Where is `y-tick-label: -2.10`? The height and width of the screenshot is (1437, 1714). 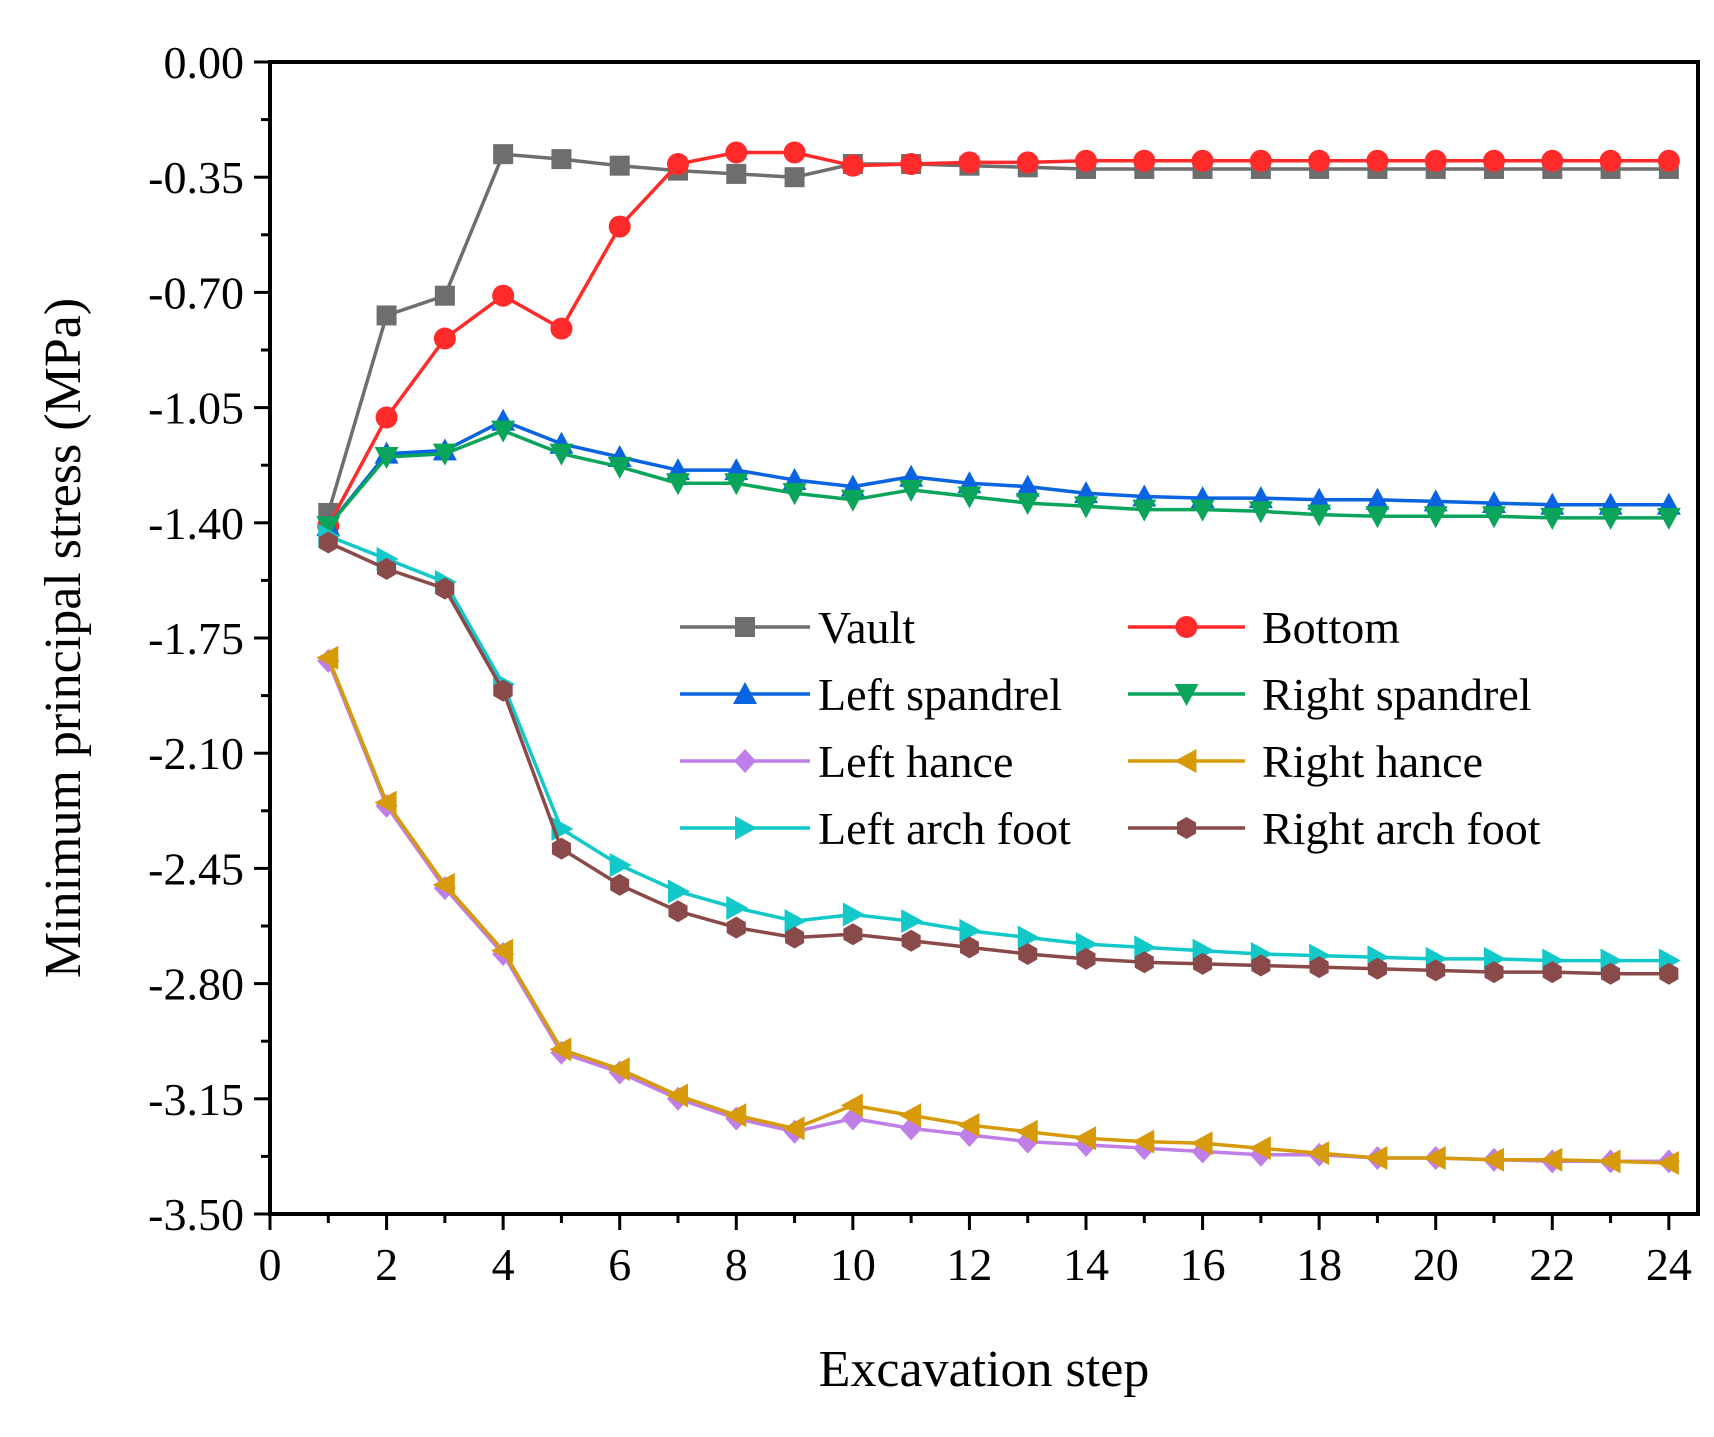 y-tick-label: -2.10 is located at coordinates (196, 753).